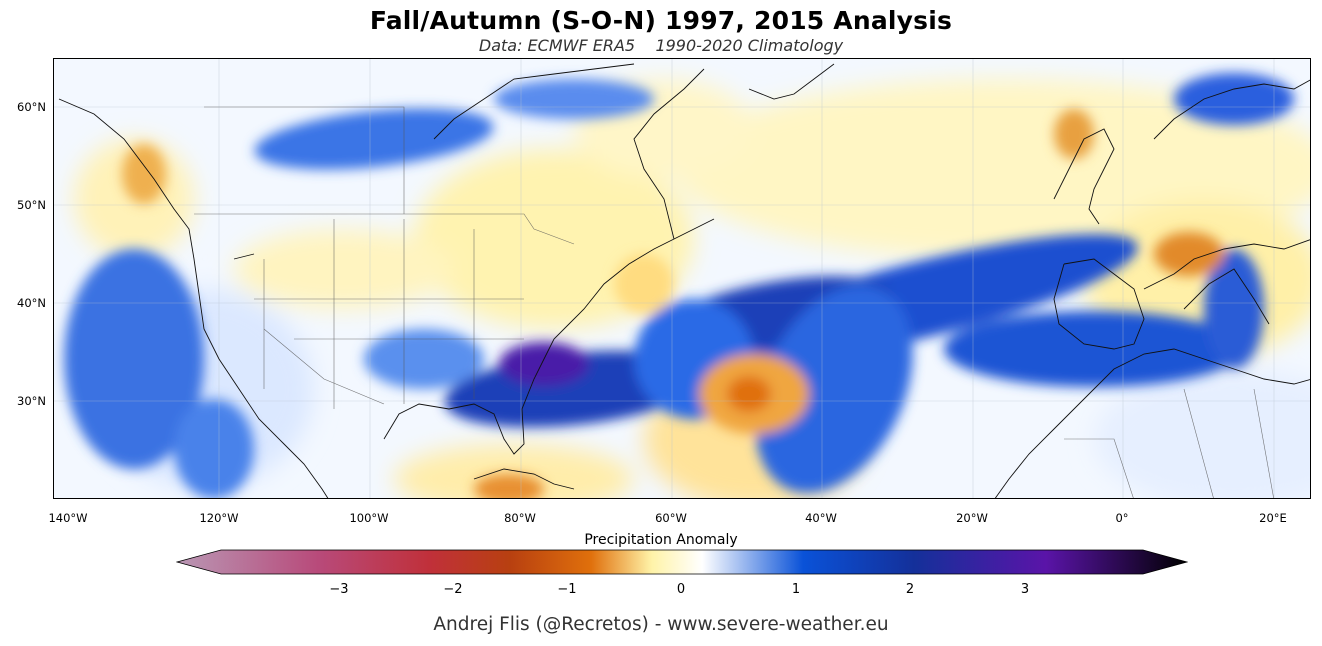  What do you see at coordinates (661, 20) in the screenshot?
I see `chart-title: Fall/Autumn (S-O-N) 1997, 2015 Analysis` at bounding box center [661, 20].